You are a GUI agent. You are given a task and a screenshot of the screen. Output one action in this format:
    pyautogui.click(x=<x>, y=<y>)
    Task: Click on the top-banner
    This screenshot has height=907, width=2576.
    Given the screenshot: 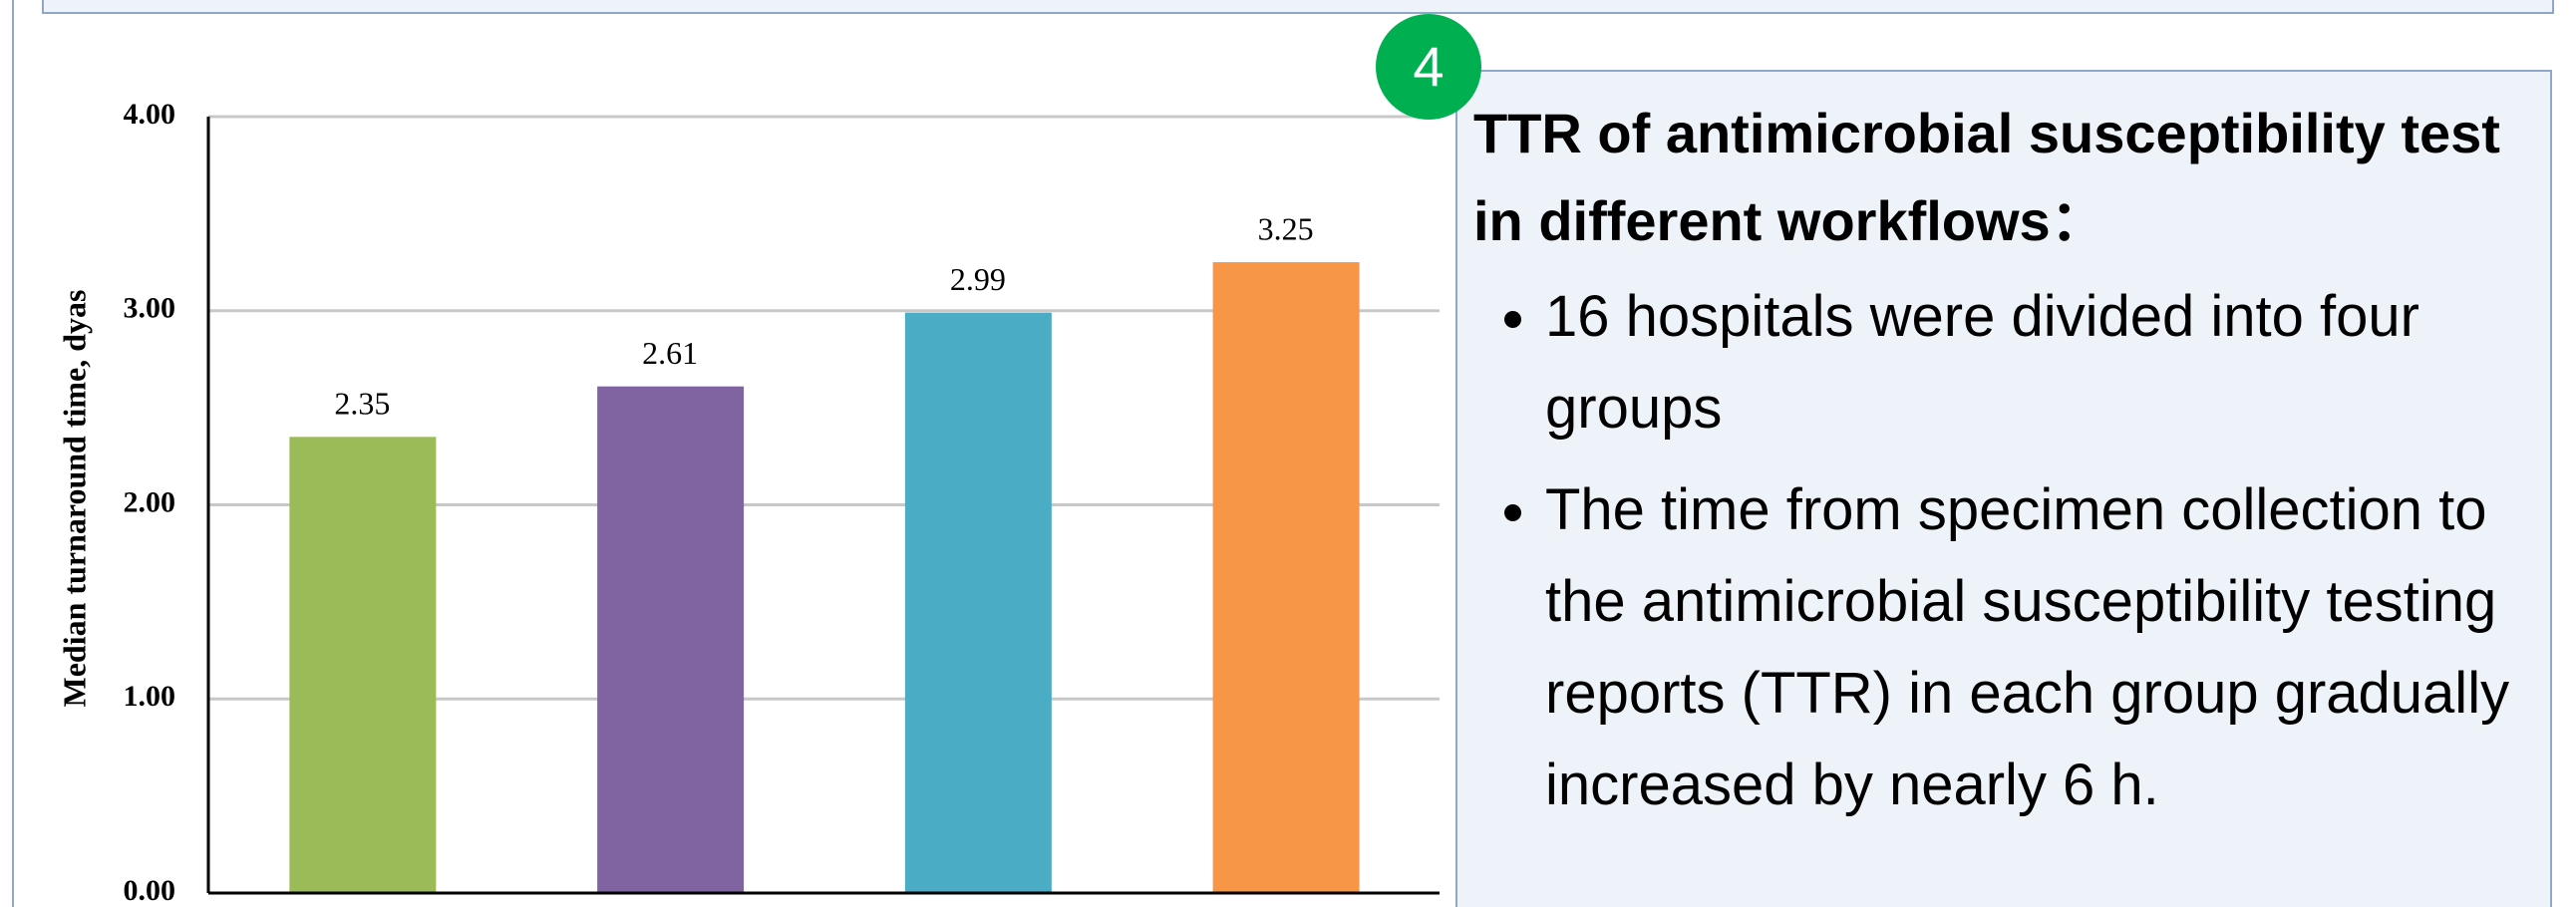 What is the action you would take?
    pyautogui.click(x=1298, y=7)
    